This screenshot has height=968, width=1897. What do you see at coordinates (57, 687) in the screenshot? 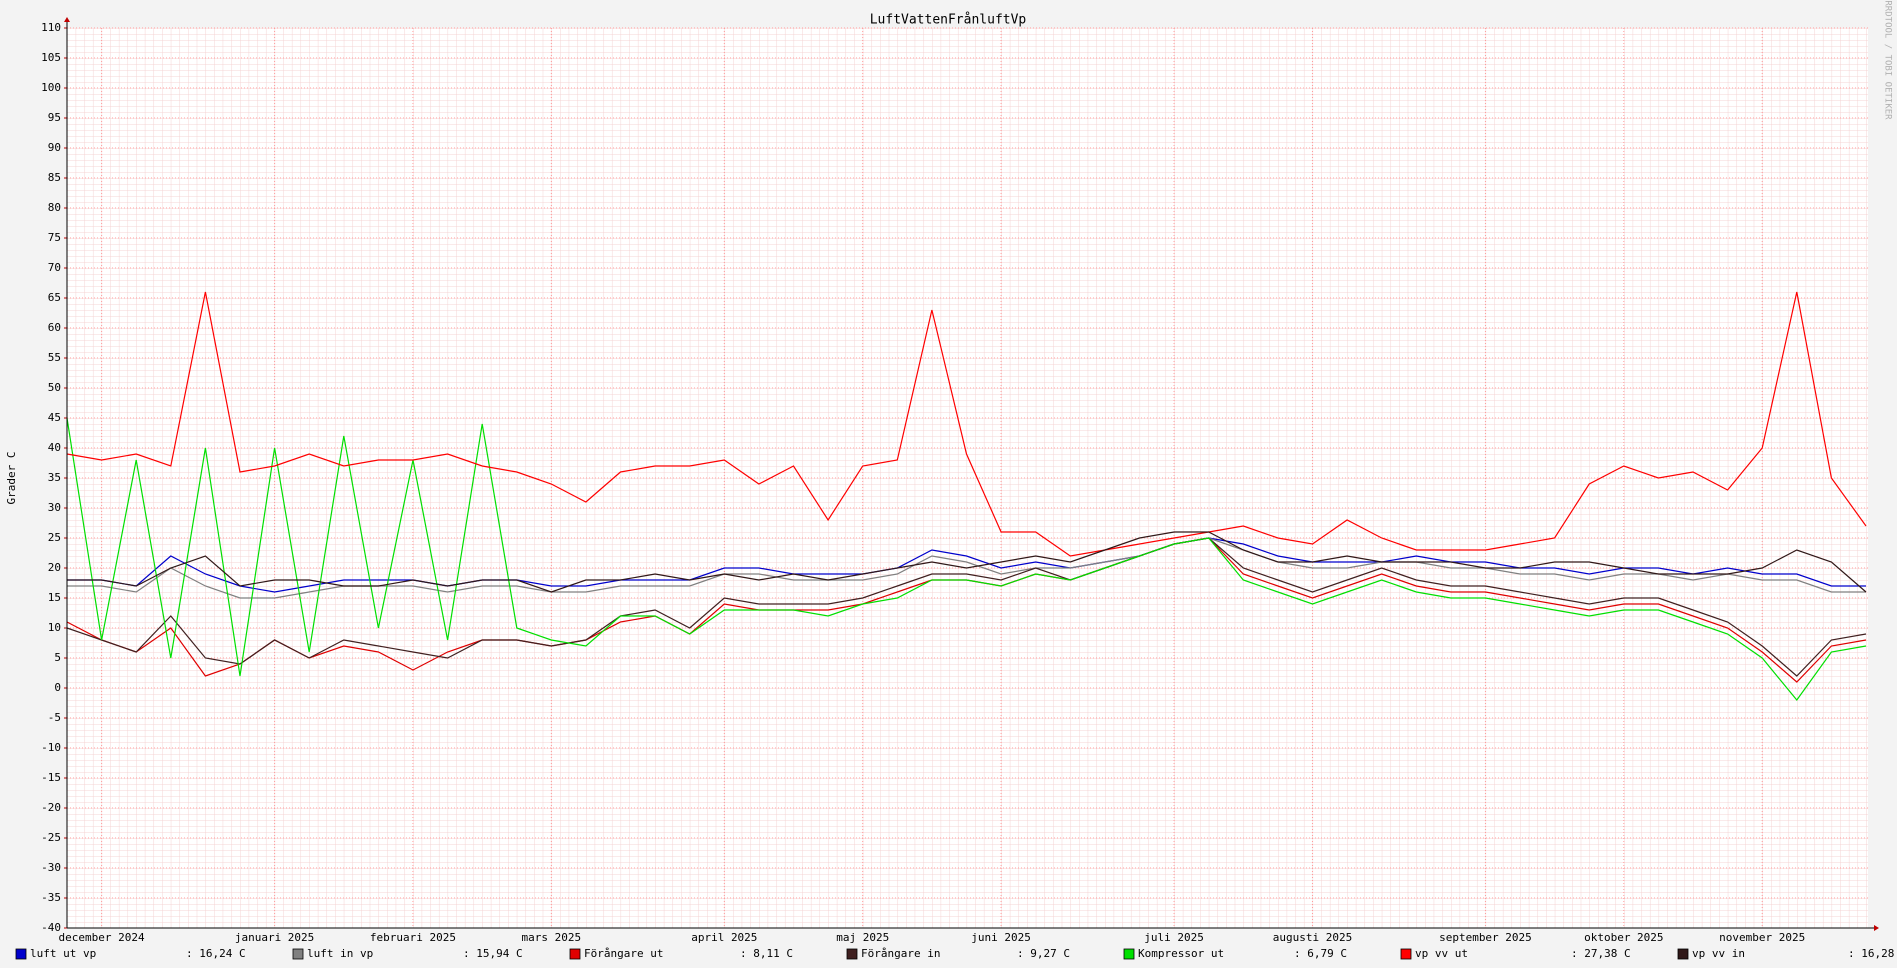
I see `y-tick-label: 0` at bounding box center [57, 687].